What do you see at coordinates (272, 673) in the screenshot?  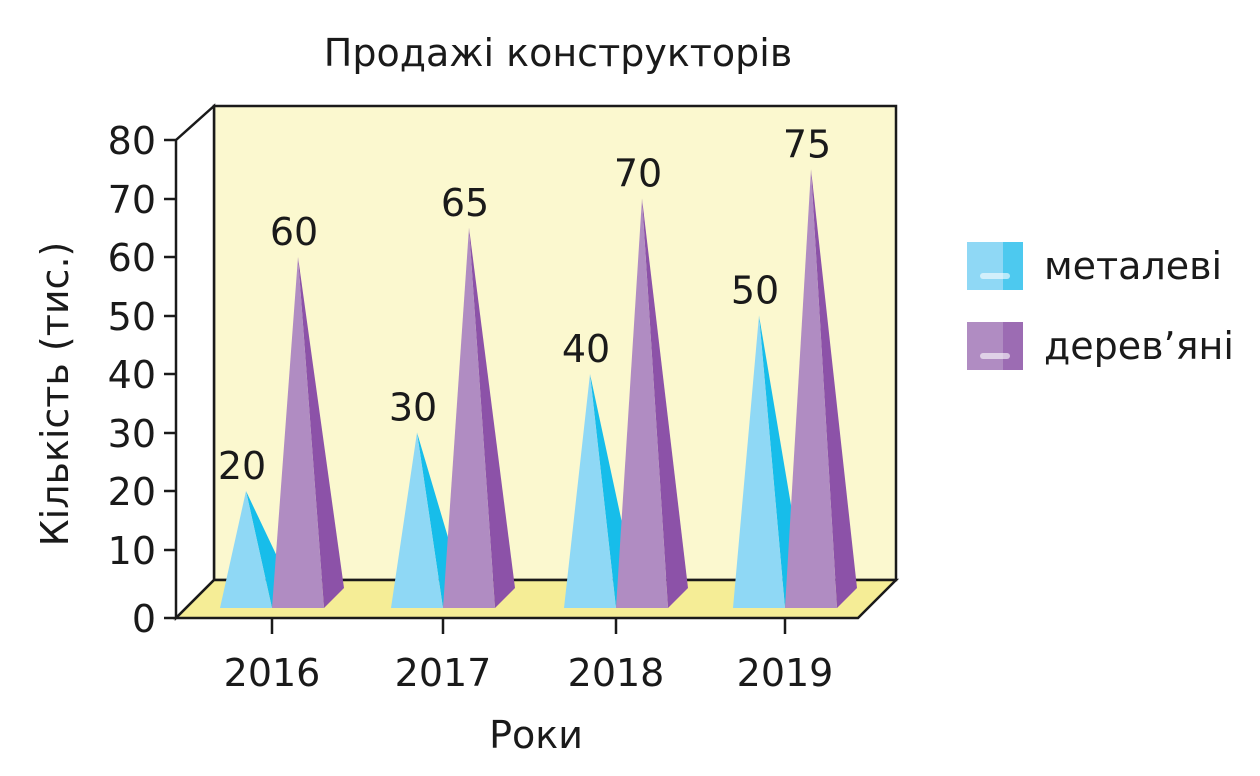 I see `x-tick-label: 2016` at bounding box center [272, 673].